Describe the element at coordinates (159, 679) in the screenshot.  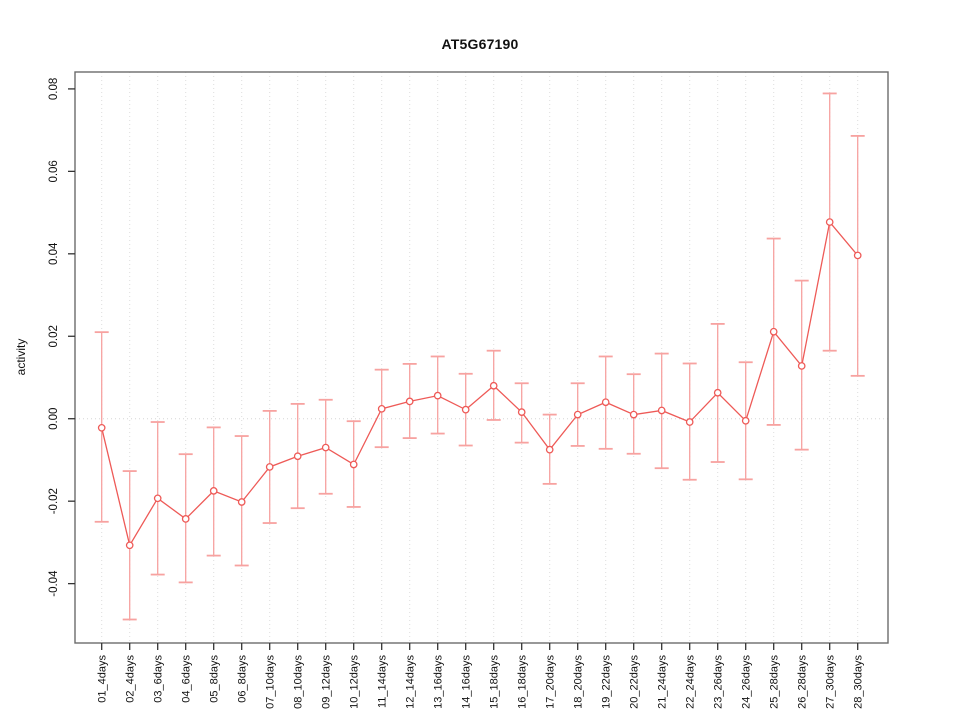
I see `x-tick-label: 03_6days` at that location.